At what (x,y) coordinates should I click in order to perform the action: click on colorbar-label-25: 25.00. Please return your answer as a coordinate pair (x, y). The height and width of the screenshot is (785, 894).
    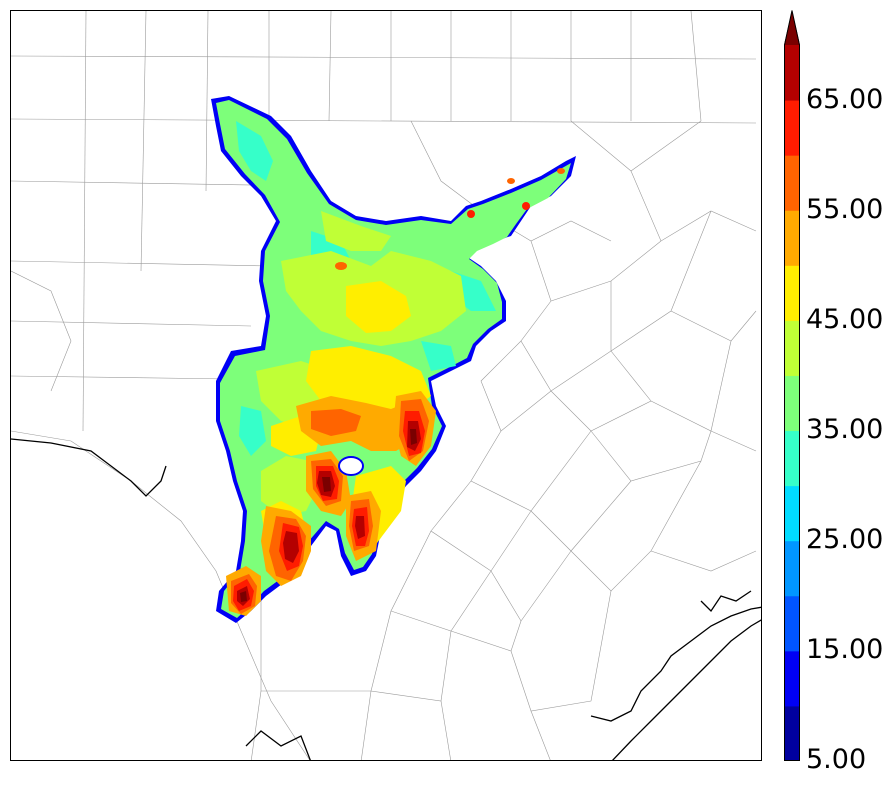
    Looking at the image, I should click on (845, 539).